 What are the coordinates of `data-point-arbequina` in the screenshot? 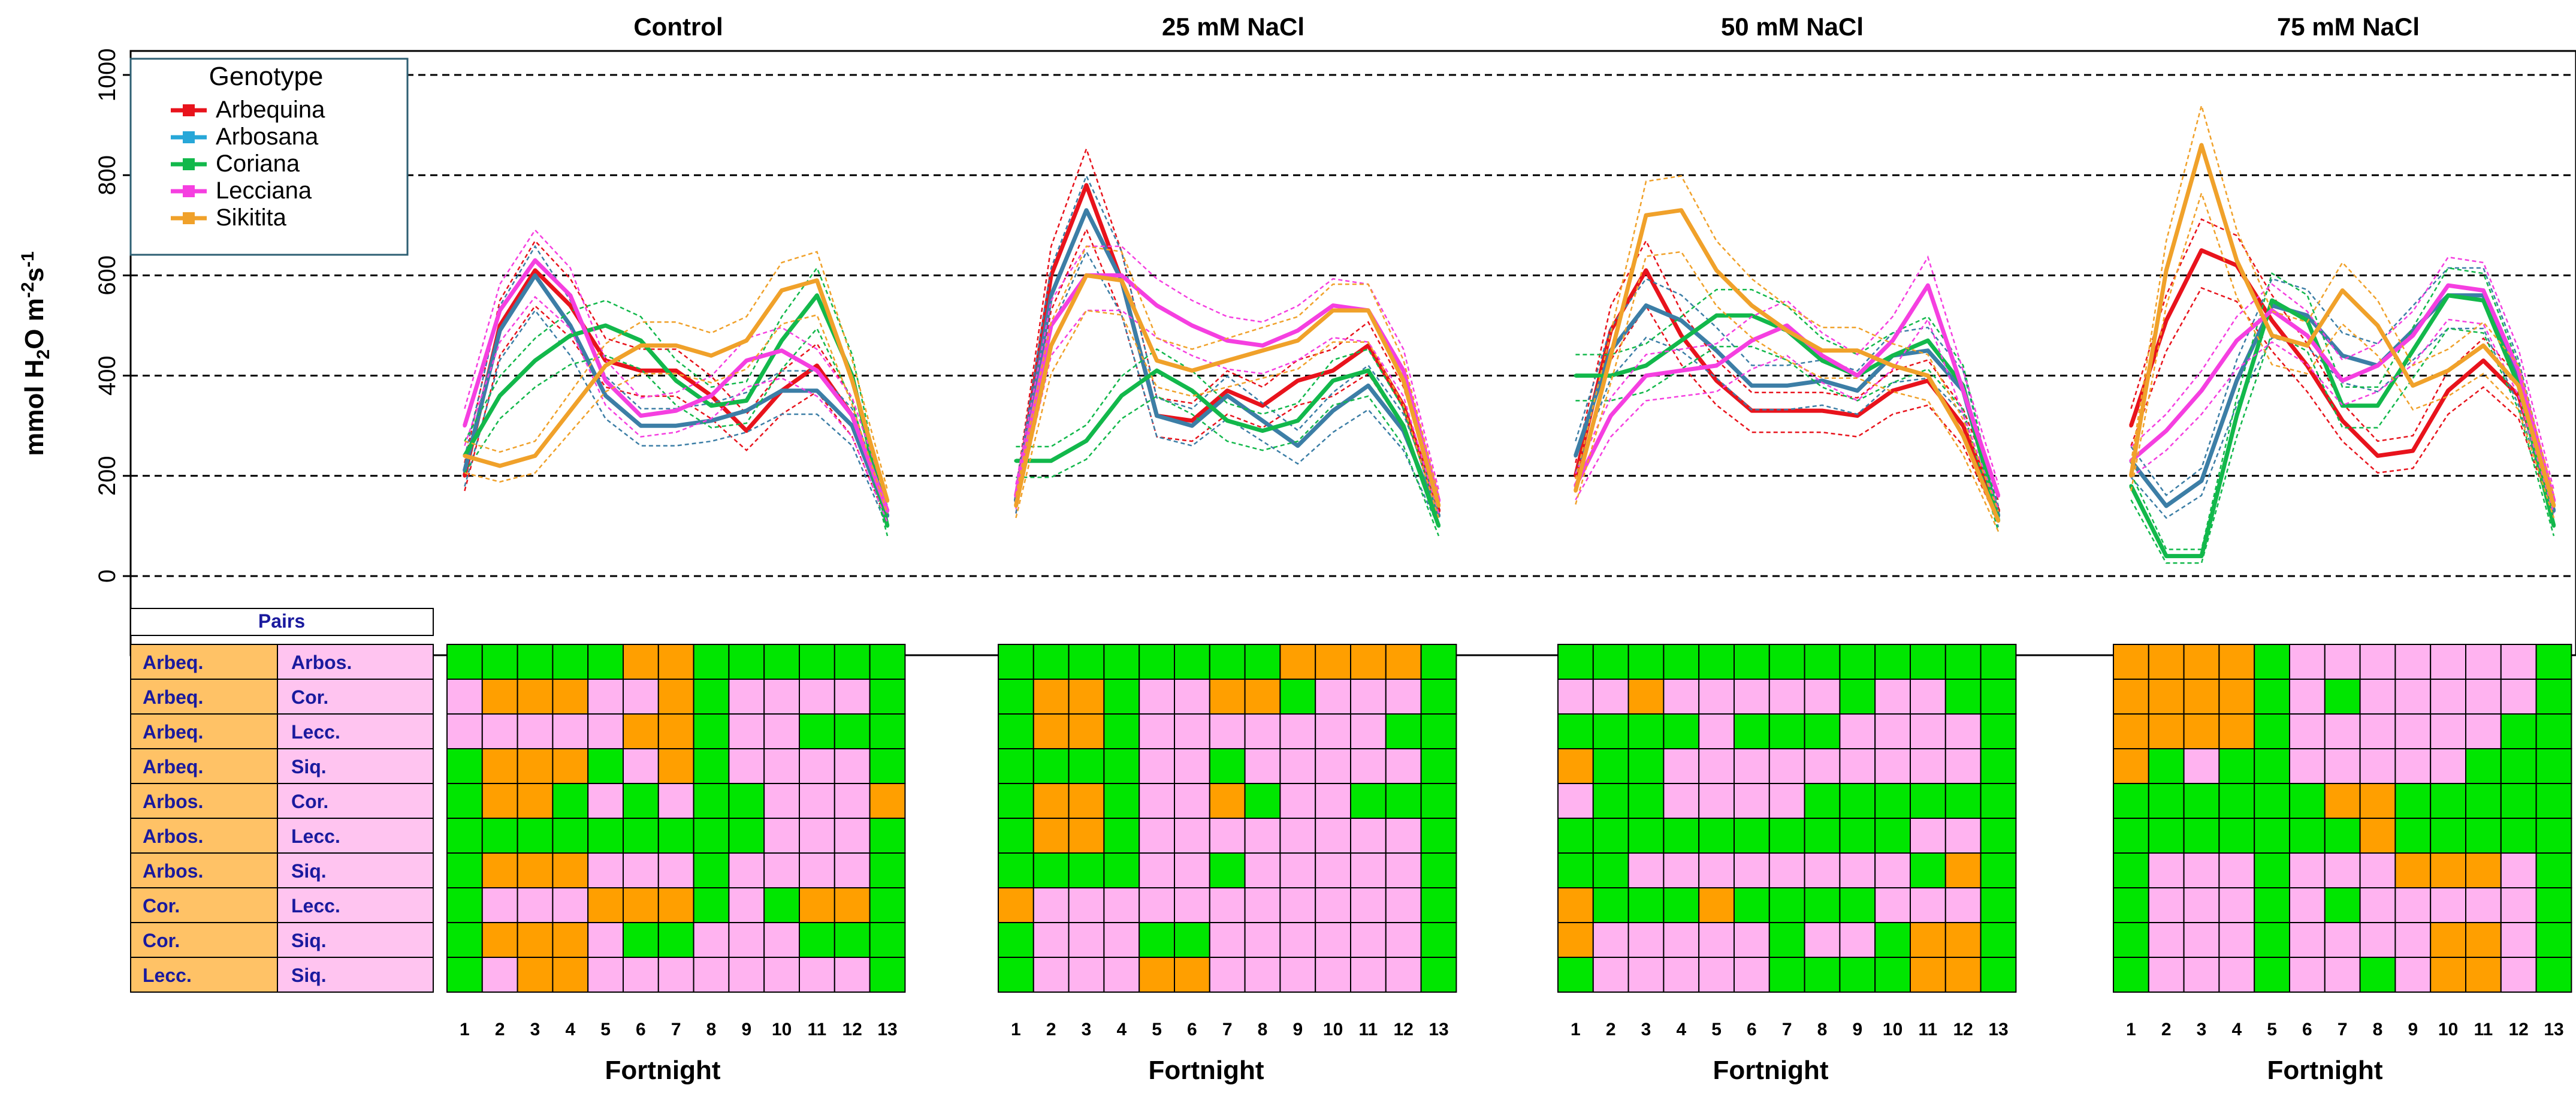 It's located at (1822, 411).